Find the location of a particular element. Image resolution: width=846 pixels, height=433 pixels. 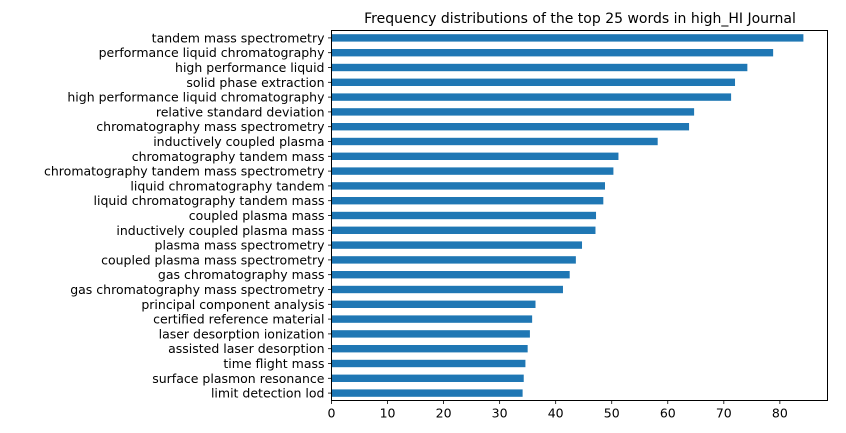

category-label: assisted laser desorption is located at coordinates (246, 348).